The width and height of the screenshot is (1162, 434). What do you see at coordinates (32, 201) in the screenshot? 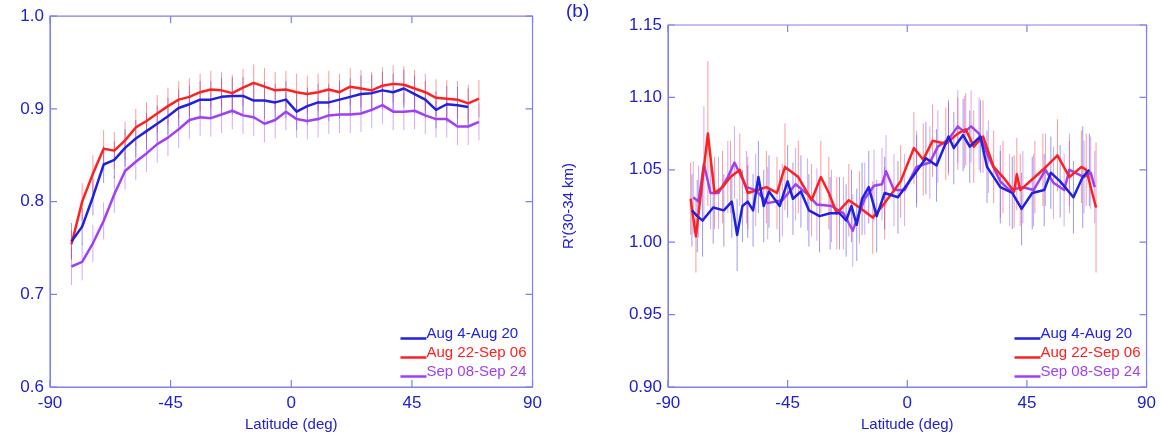
I see `y-tick-label: 0.8` at bounding box center [32, 201].